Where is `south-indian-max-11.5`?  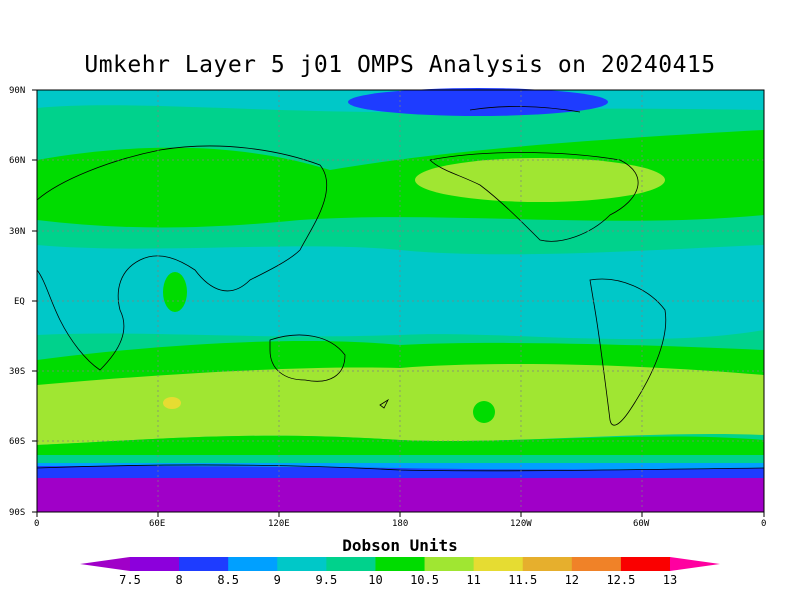
south-indian-max-11.5 is located at coordinates (172, 403).